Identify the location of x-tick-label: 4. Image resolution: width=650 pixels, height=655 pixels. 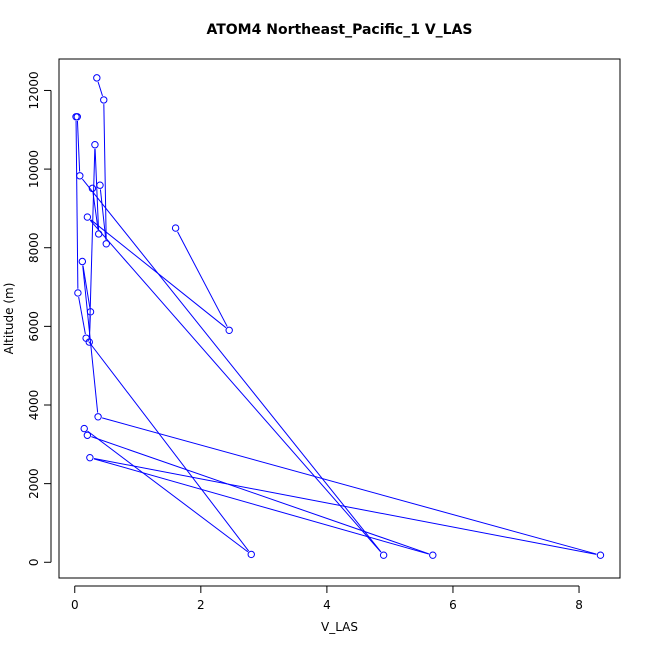
(327, 605).